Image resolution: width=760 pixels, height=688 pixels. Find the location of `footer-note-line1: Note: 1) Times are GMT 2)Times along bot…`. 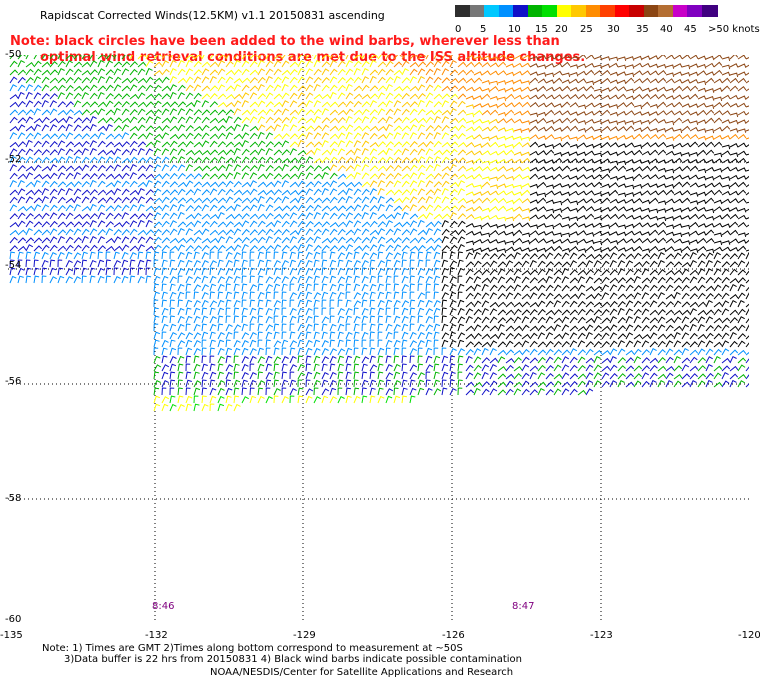

footer-note-line1: Note: 1) Times are GMT 2)Times along bot… is located at coordinates (252, 648).